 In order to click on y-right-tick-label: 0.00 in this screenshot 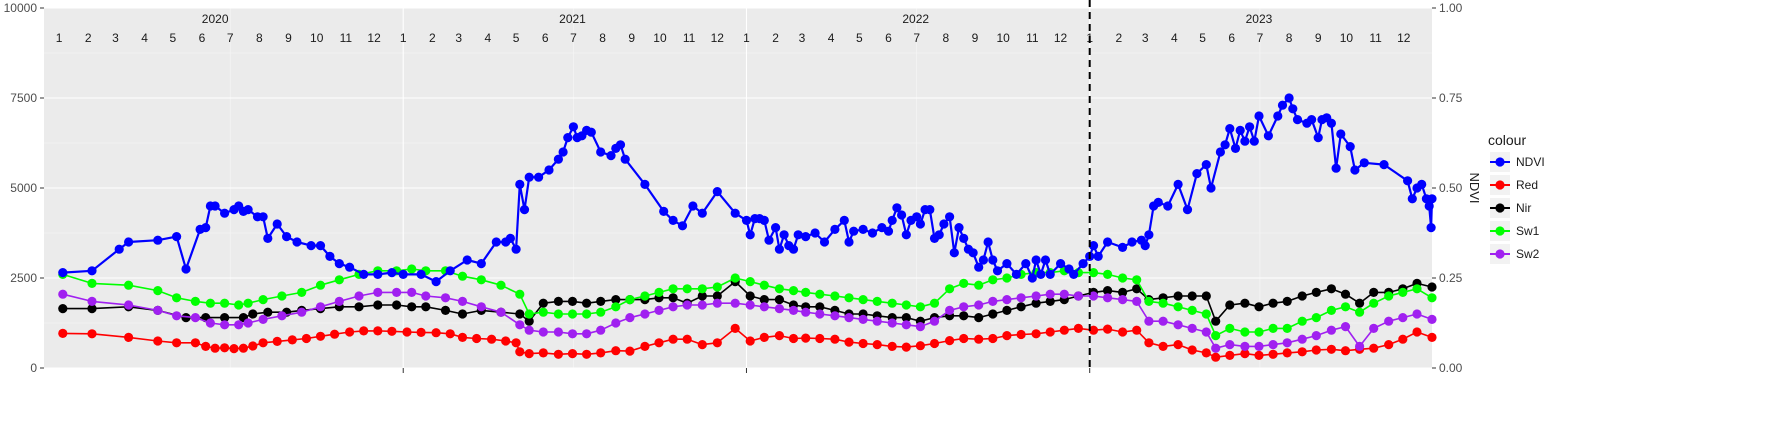, I will do `click(1451, 368)`.